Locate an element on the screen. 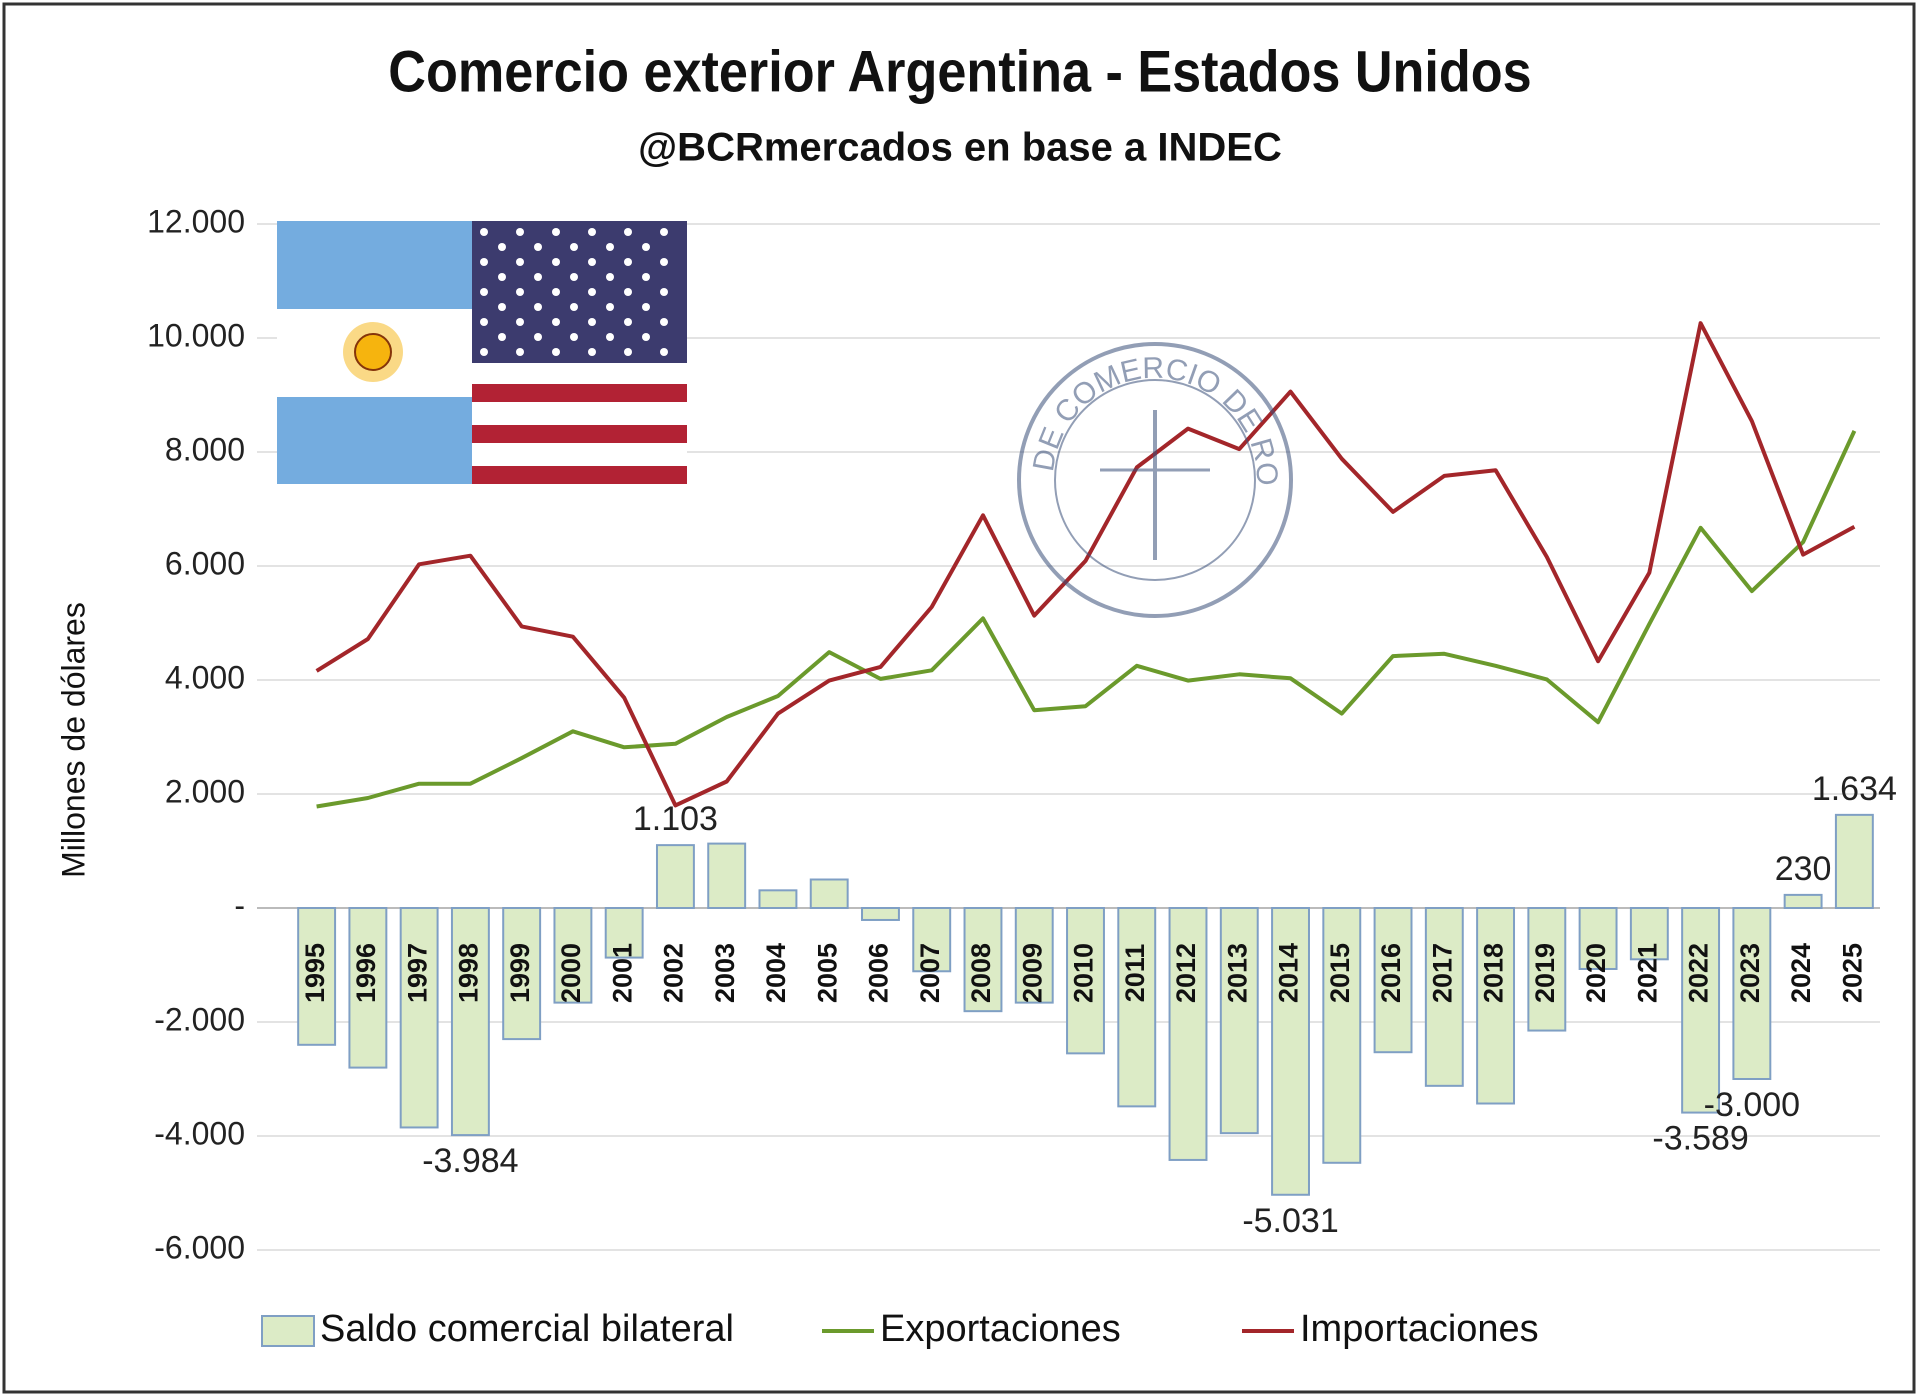 The width and height of the screenshot is (1920, 1400). x-tick-label: 2010 is located at coordinates (1084, 973).